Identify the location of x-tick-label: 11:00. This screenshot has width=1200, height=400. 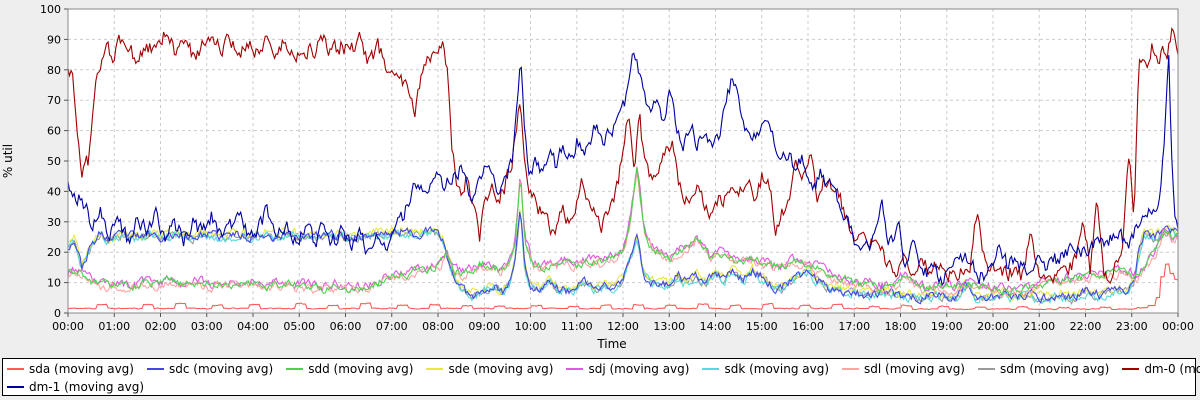
(577, 326).